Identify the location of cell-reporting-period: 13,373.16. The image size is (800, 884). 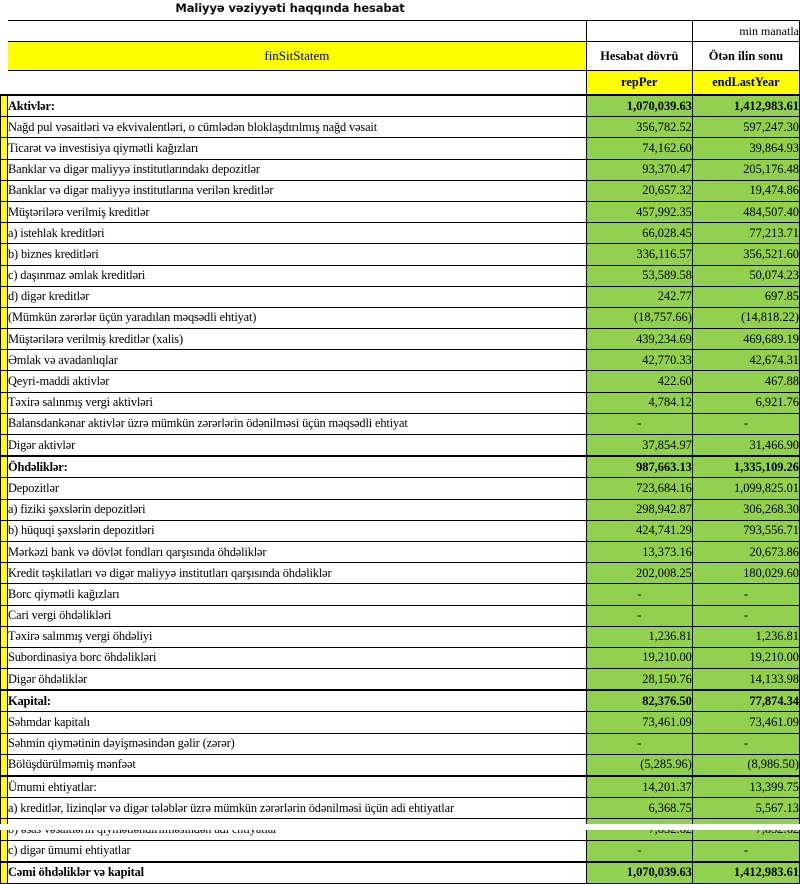
(639, 552).